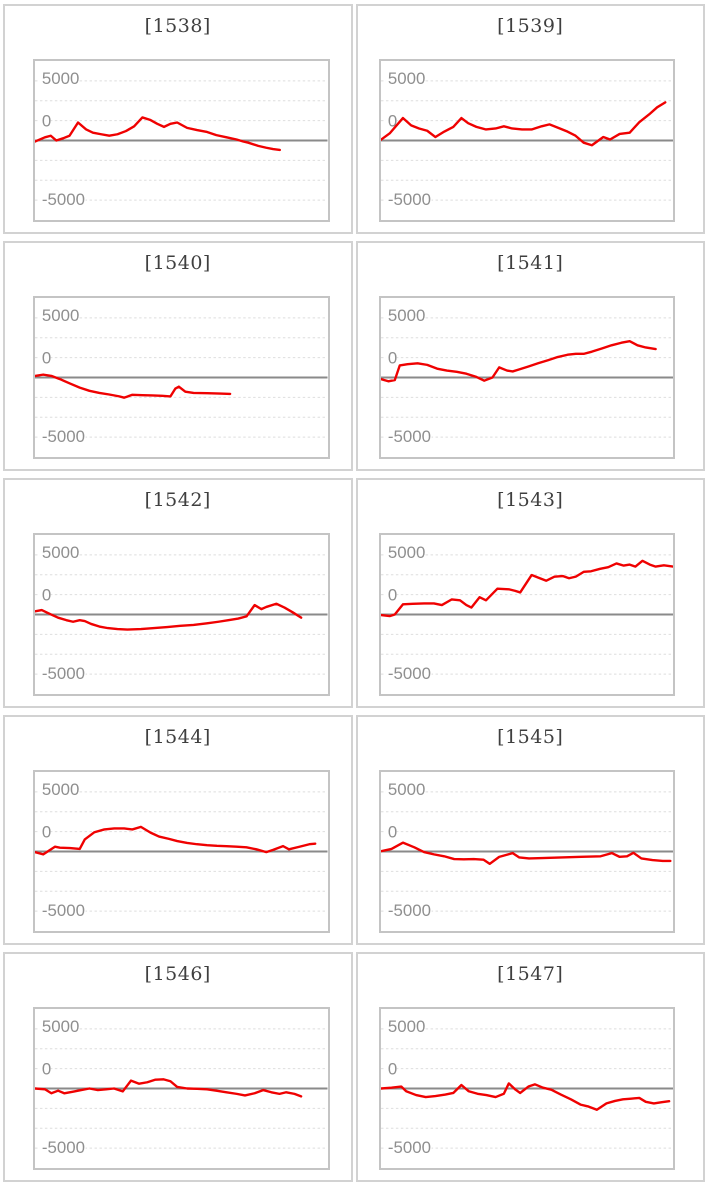 This screenshot has height=1190, width=708. I want to click on chart-tile: [1545] 5000 0 -5000, so click(530, 830).